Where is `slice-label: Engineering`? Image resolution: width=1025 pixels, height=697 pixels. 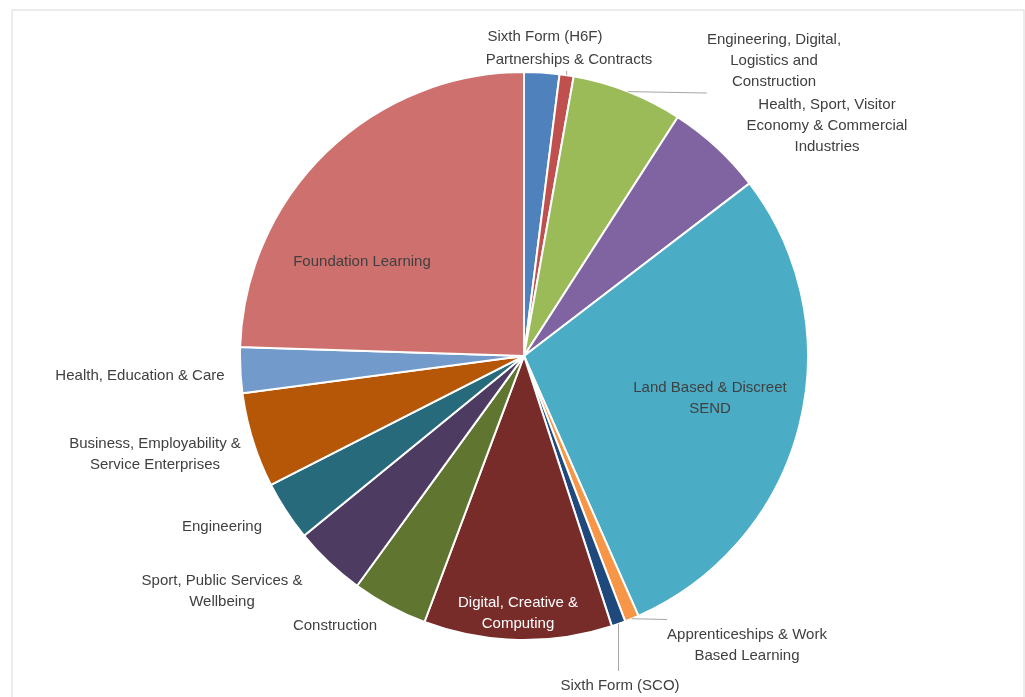
slice-label: Engineering is located at coordinates (222, 525).